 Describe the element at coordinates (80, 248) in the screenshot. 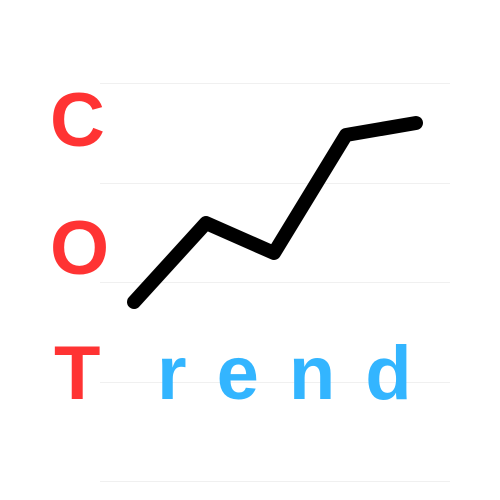

I see `logo-letter-o: O` at that location.